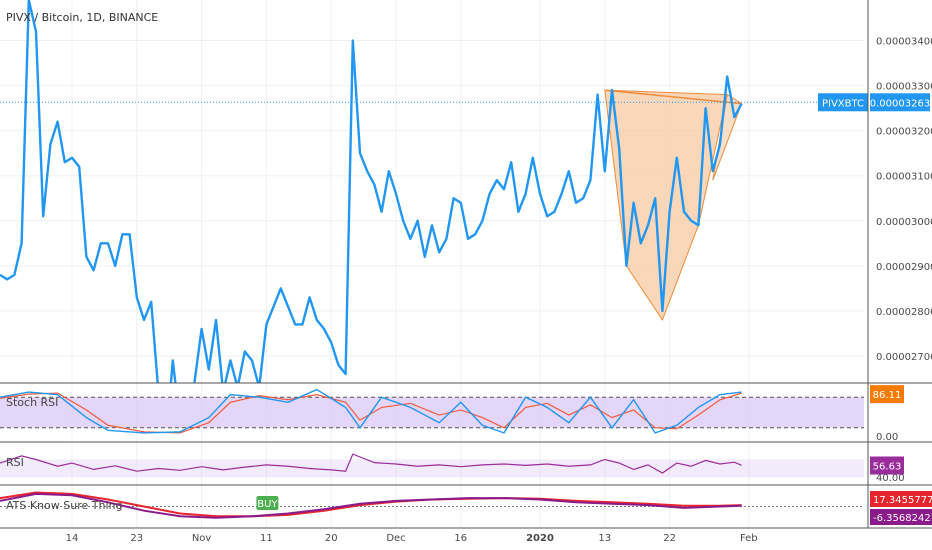  I want to click on rsi-tick-label: 40.00, so click(890, 478).